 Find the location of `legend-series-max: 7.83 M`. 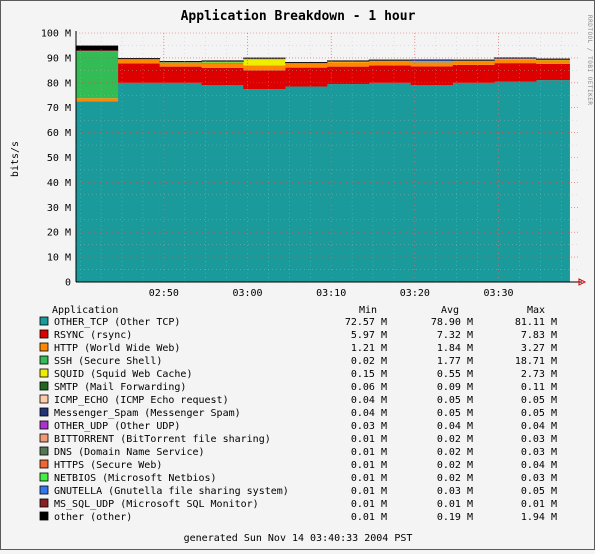

legend-series-max: 7.83 M is located at coordinates (539, 335).